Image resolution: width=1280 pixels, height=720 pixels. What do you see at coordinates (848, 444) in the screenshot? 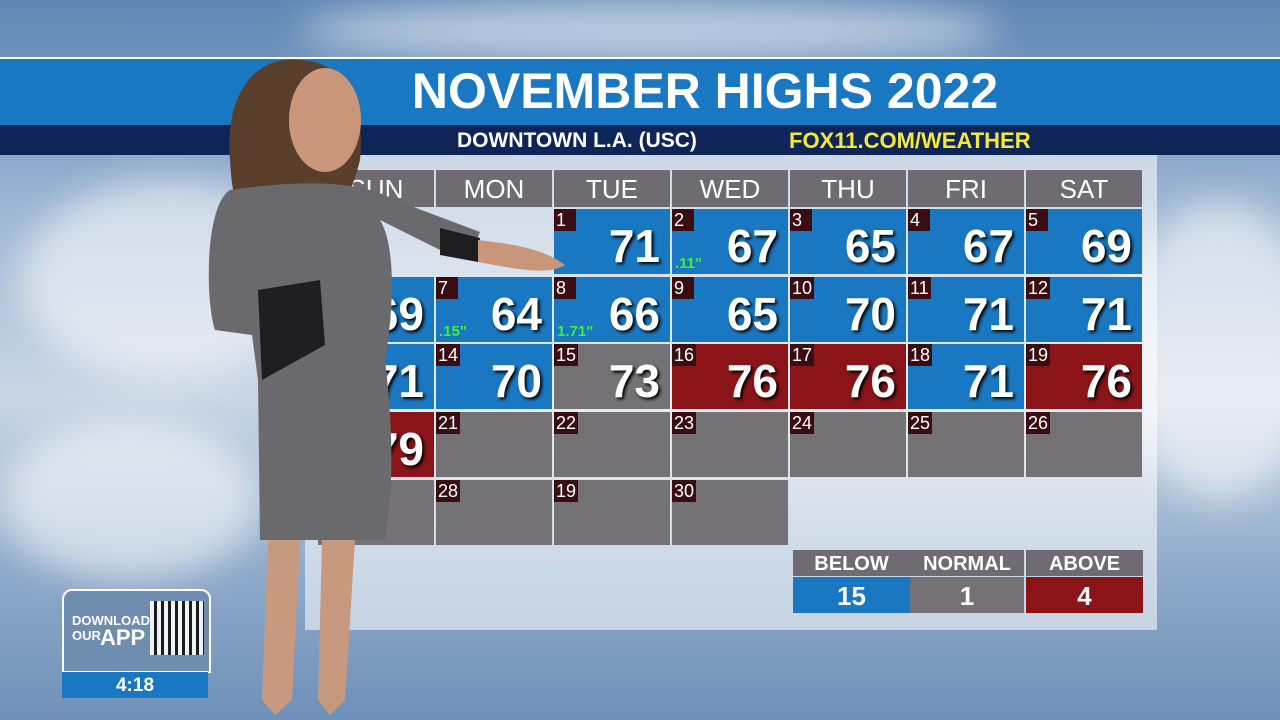
I see `day-cell: 24` at bounding box center [848, 444].